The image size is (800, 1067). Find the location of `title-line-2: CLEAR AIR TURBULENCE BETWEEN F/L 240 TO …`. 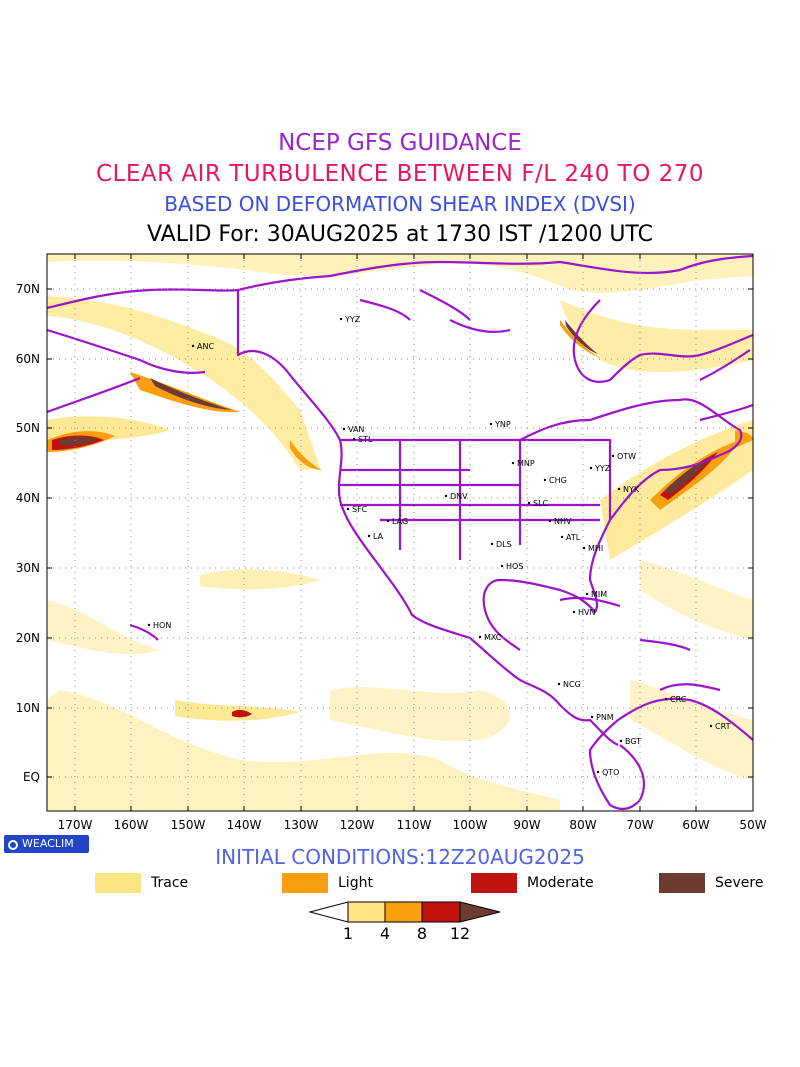

title-line-2: CLEAR AIR TURBULENCE BETWEEN F/L 240 TO … is located at coordinates (400, 174).